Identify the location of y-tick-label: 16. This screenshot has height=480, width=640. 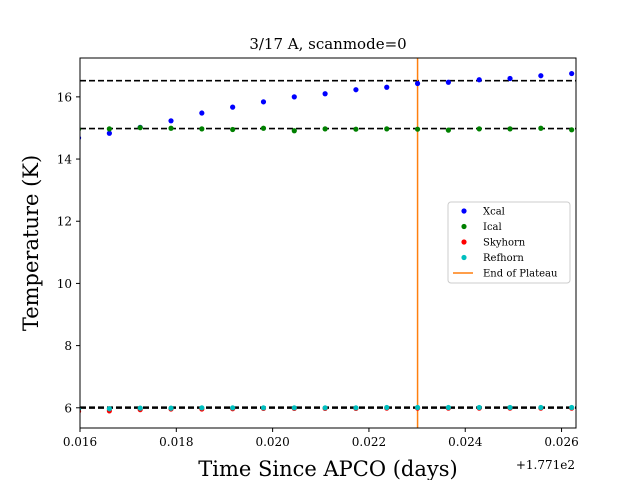
(64, 97).